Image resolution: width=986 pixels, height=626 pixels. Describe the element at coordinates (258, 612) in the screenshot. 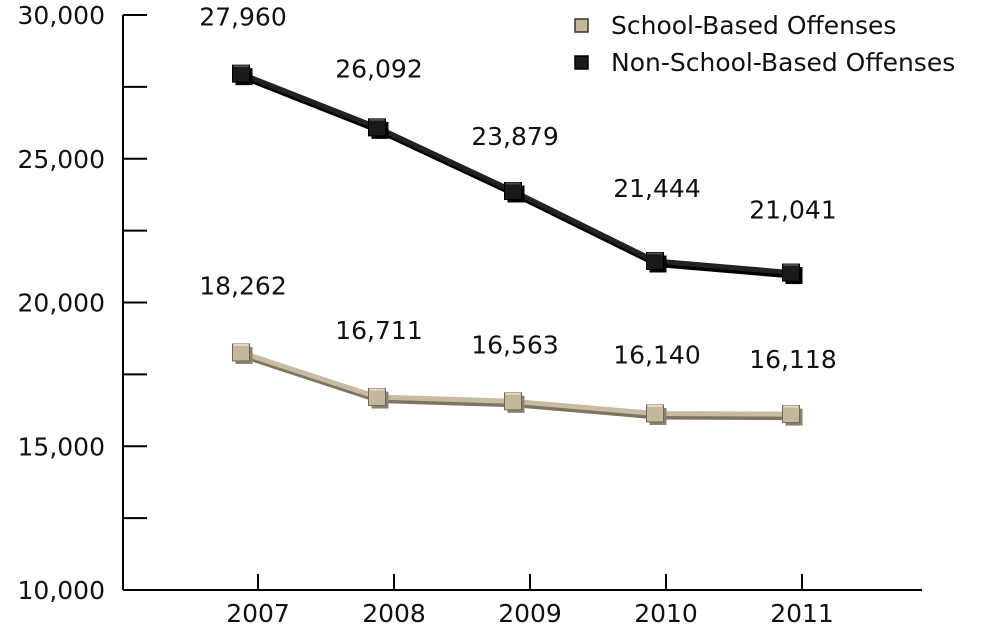

I see `x-tick-label: 2007` at that location.